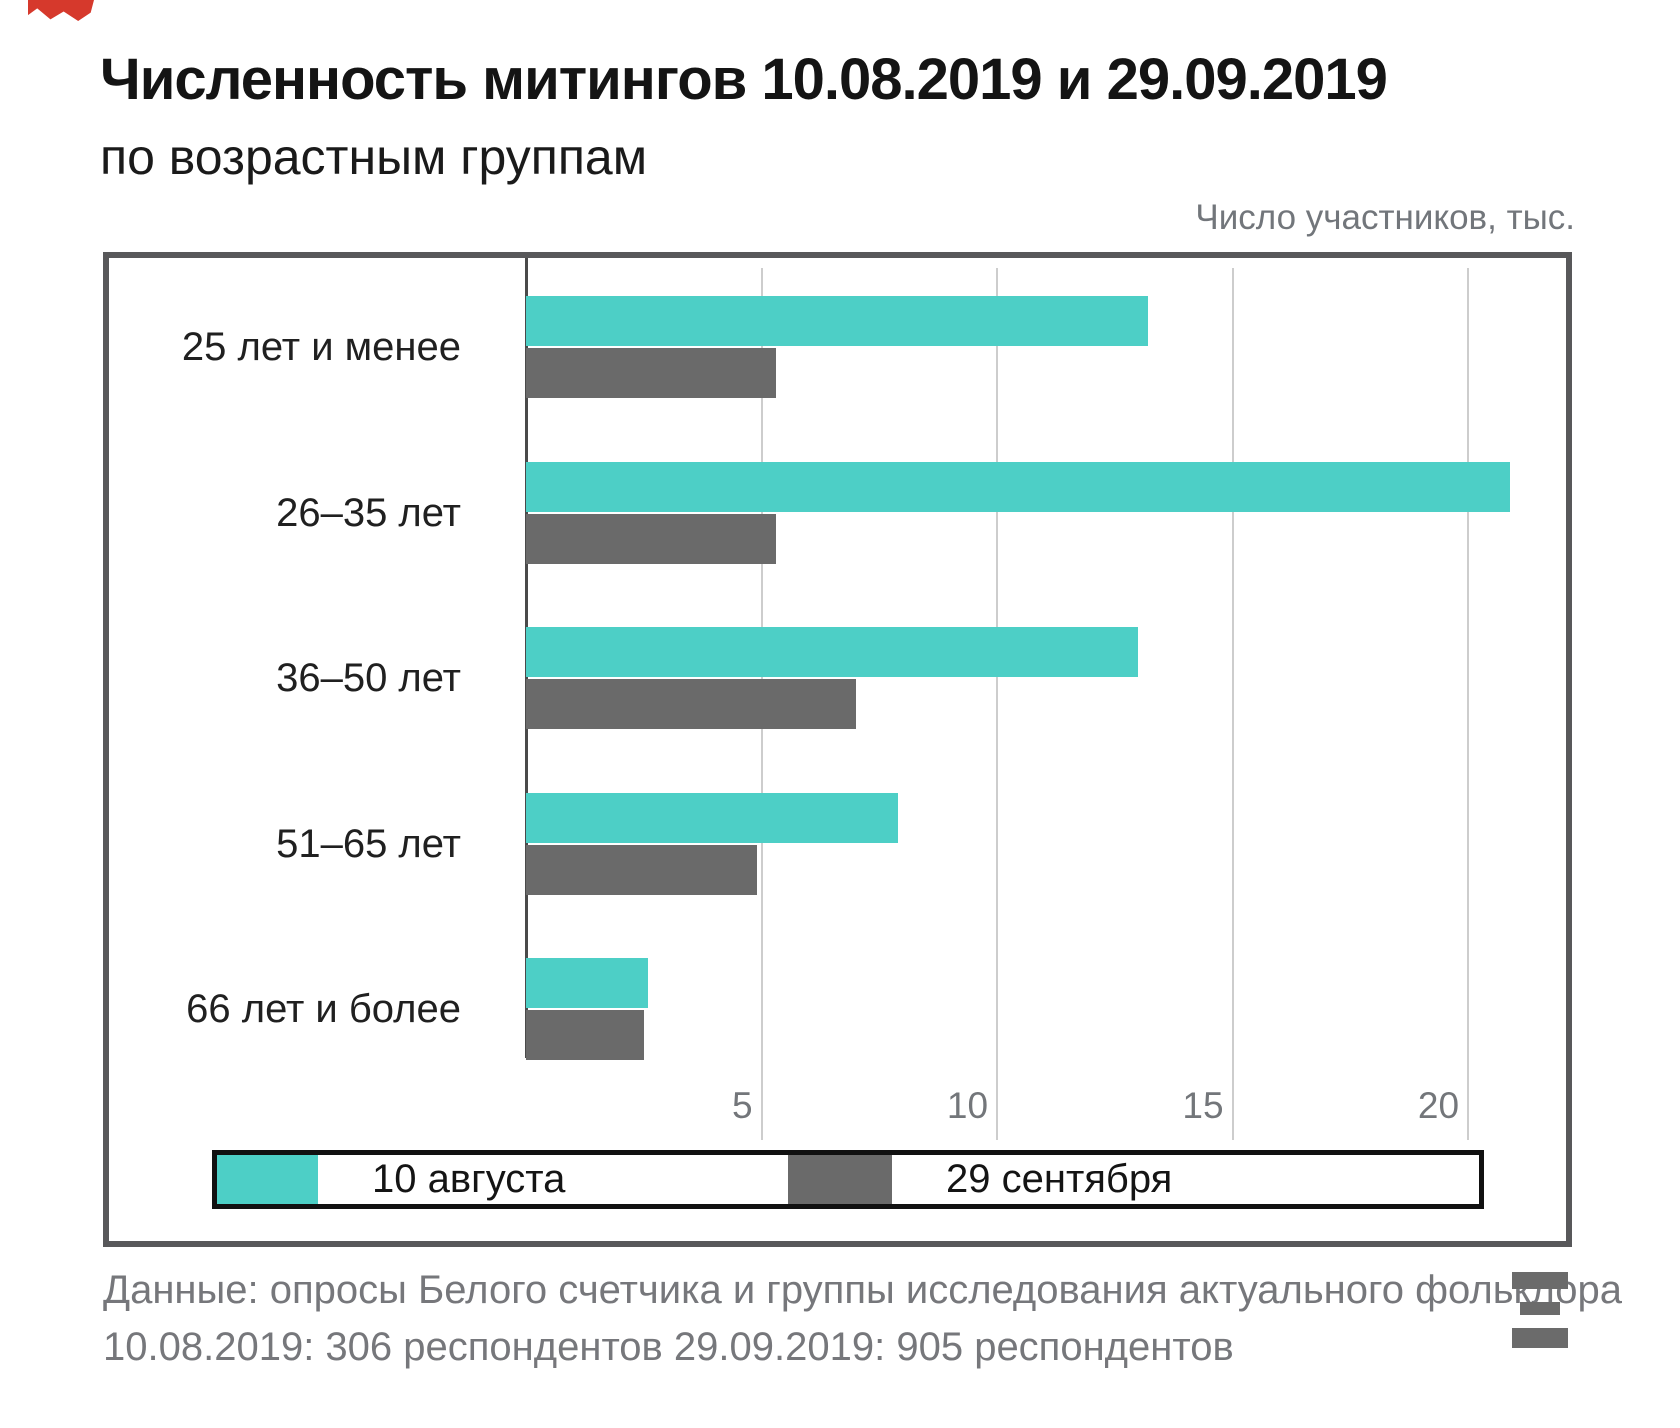 The width and height of the screenshot is (1680, 1428). I want to click on category-label: 25 лет и менее, so click(321, 347).